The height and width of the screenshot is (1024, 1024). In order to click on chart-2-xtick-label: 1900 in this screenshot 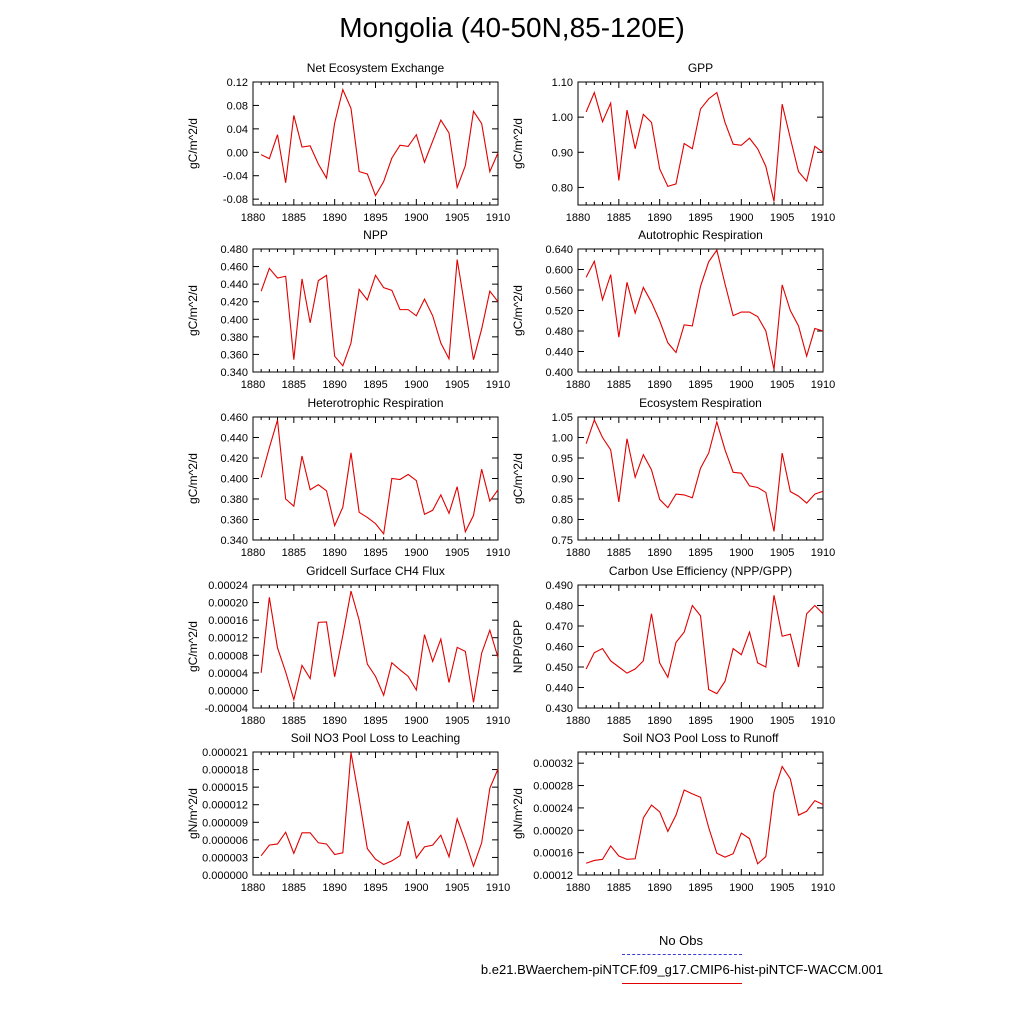, I will do `click(741, 218)`.